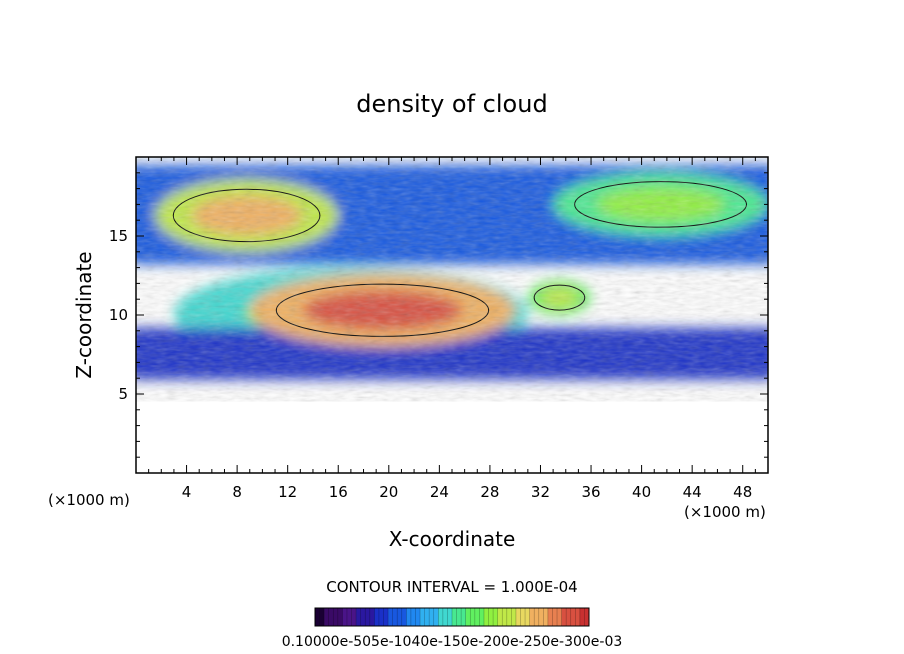 The width and height of the screenshot is (904, 654). What do you see at coordinates (388, 492) in the screenshot?
I see `x-tick-label: 20` at bounding box center [388, 492].